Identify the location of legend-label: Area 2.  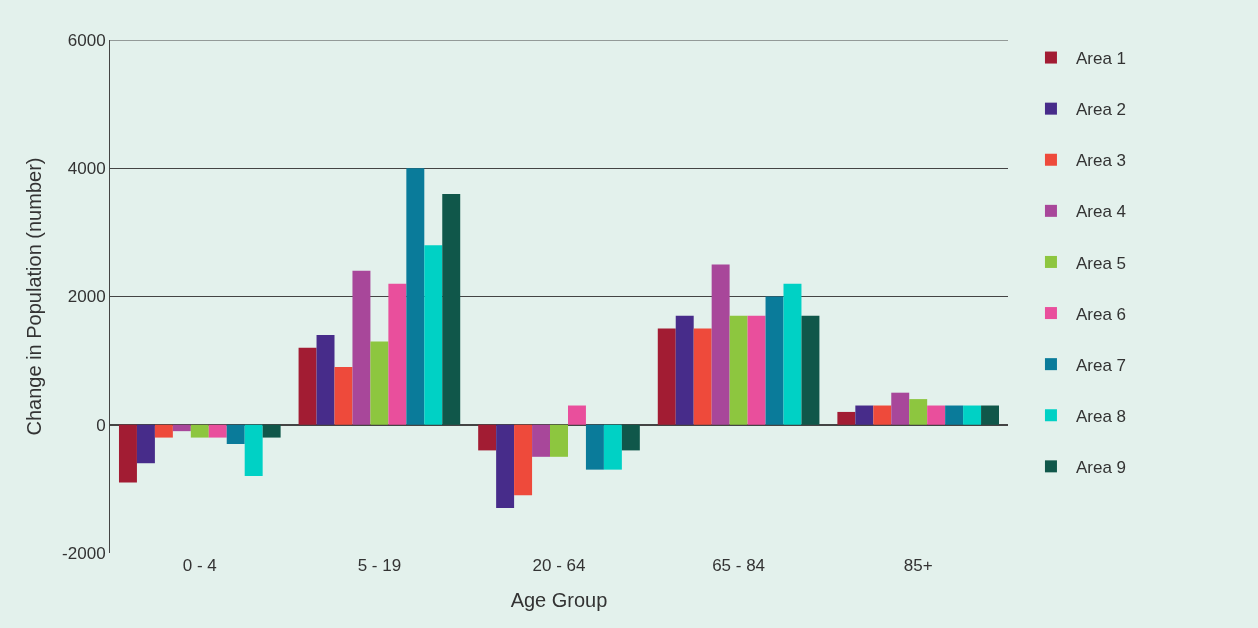
(1101, 110).